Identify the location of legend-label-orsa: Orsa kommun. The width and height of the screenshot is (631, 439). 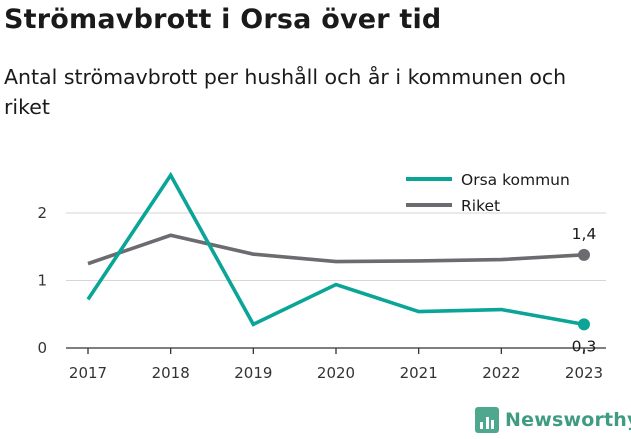
(515, 180).